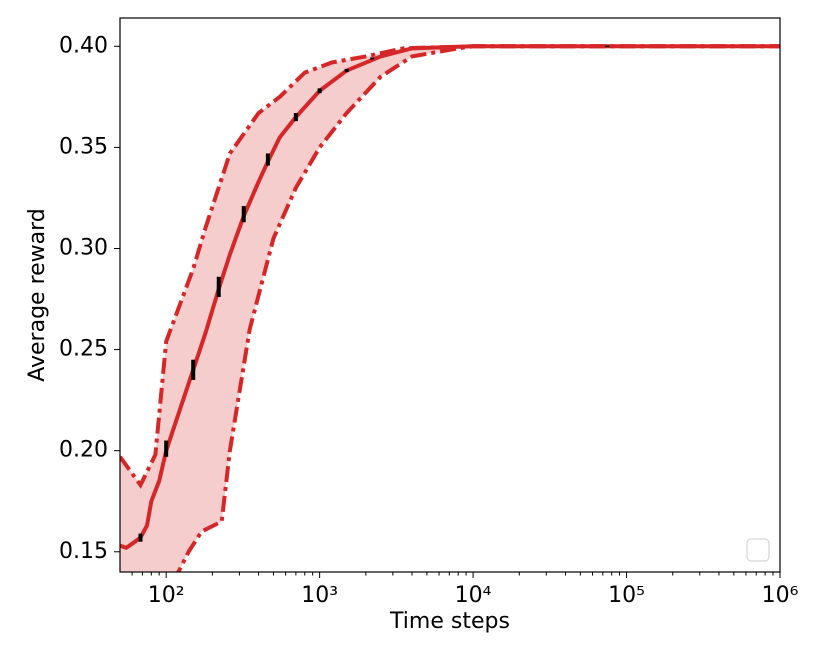 This screenshot has height=664, width=830. What do you see at coordinates (626, 595) in the screenshot?
I see `x-tick-label: 10⁵` at bounding box center [626, 595].